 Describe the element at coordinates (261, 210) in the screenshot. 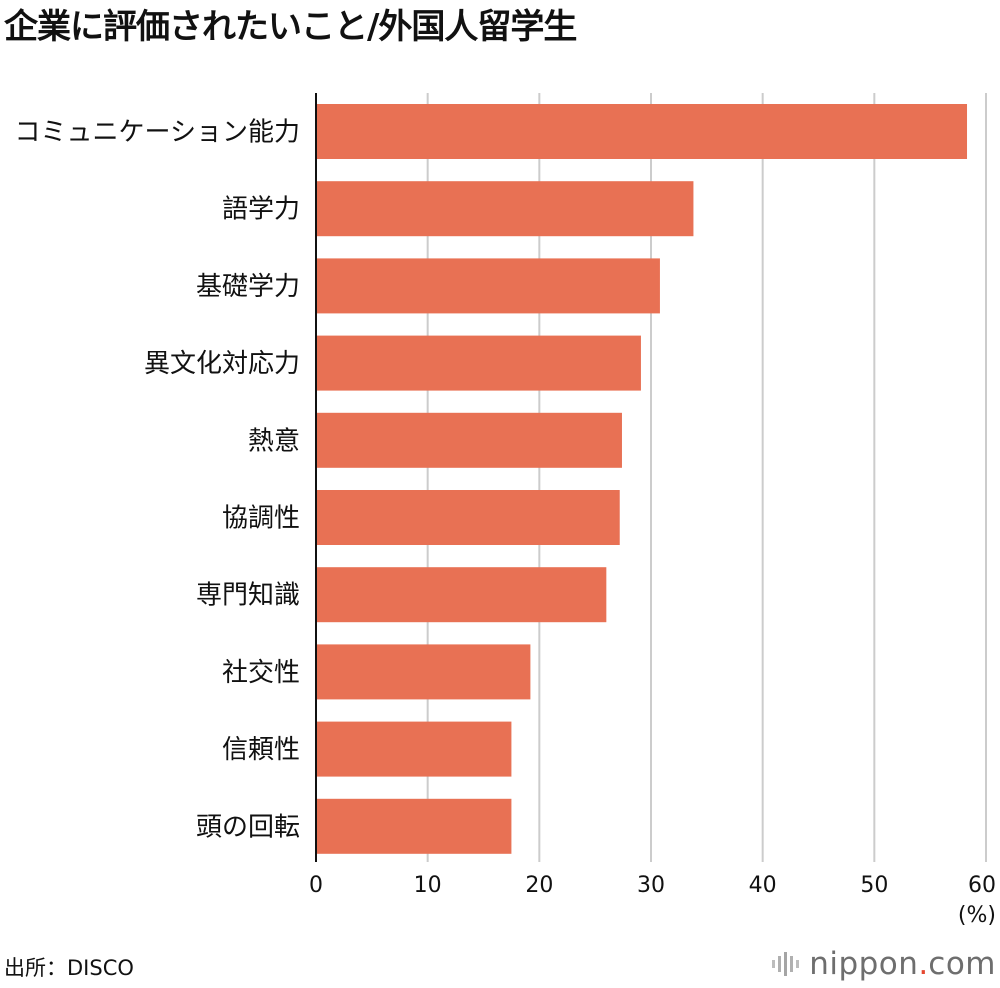

I see `category-label: 語学力` at that location.